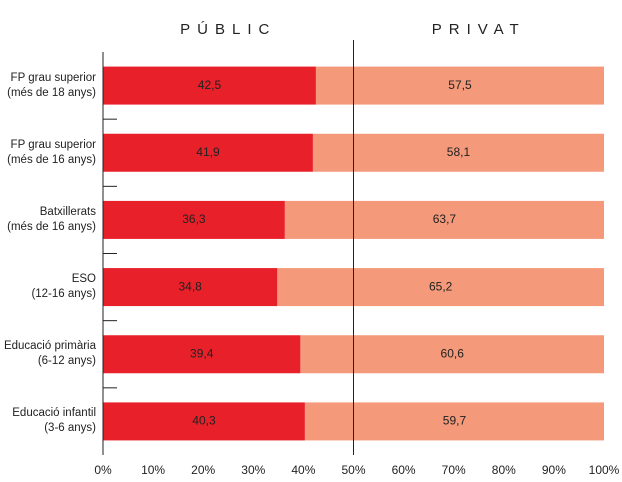  I want to click on value-label: 63,7, so click(445, 219).